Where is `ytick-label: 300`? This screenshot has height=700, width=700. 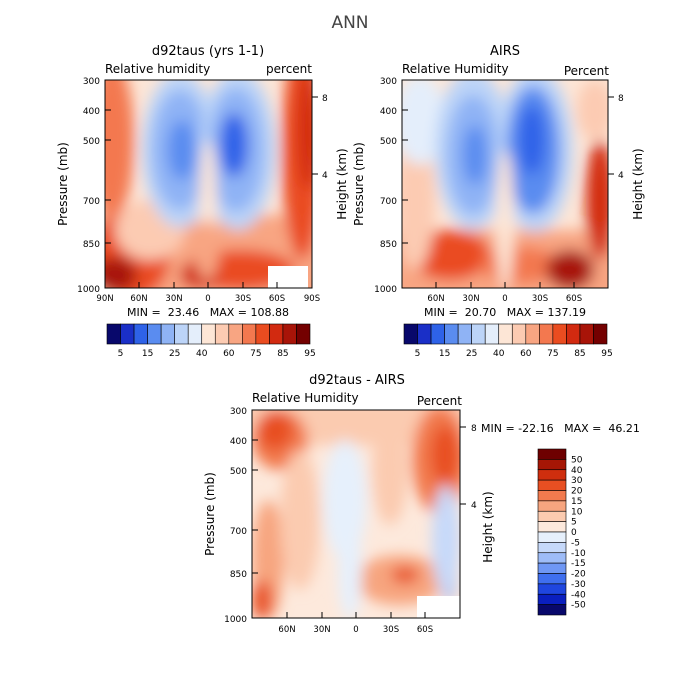 ytick-label: 300 is located at coordinates (91, 82).